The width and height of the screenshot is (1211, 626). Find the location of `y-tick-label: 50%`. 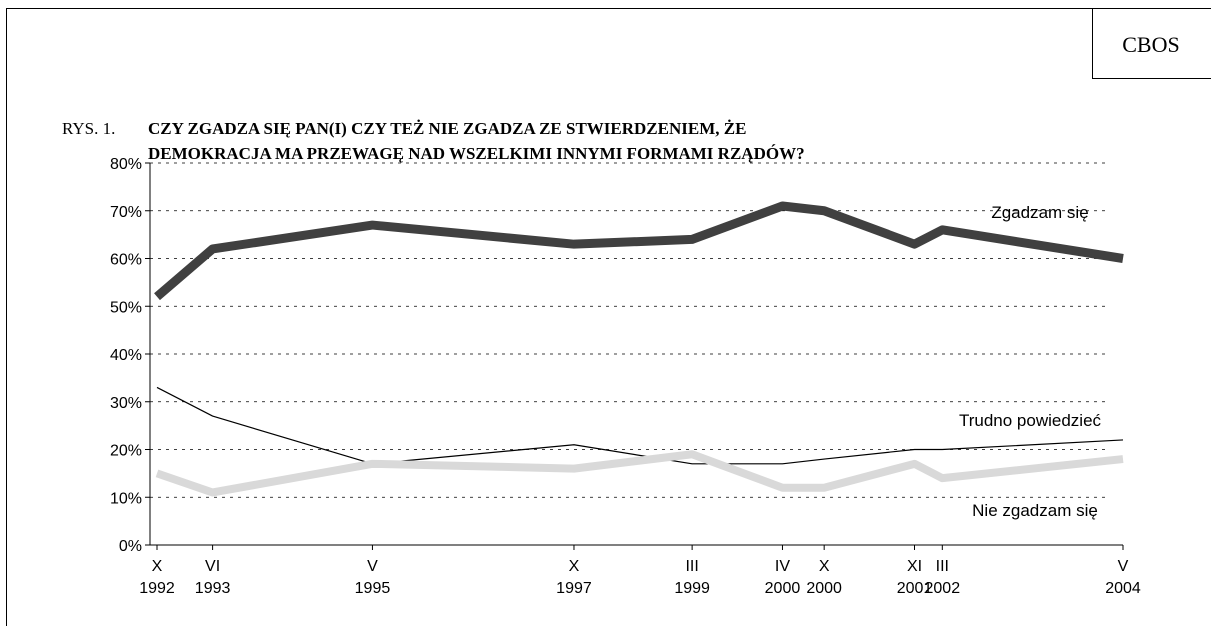

y-tick-label: 50% is located at coordinates (126, 307).